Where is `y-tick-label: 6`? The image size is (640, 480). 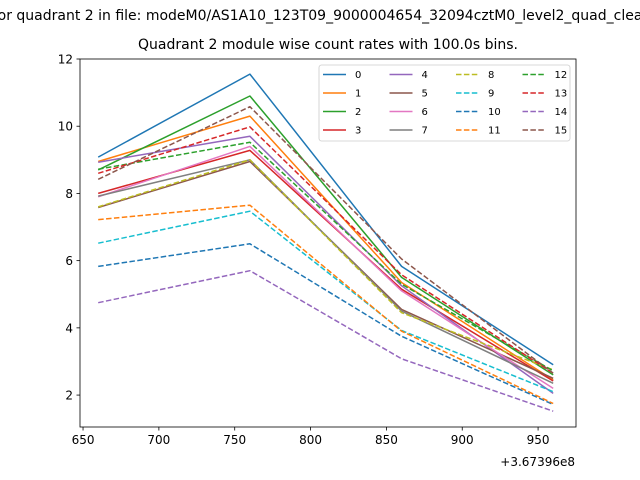 y-tick-label: 6 is located at coordinates (69, 261).